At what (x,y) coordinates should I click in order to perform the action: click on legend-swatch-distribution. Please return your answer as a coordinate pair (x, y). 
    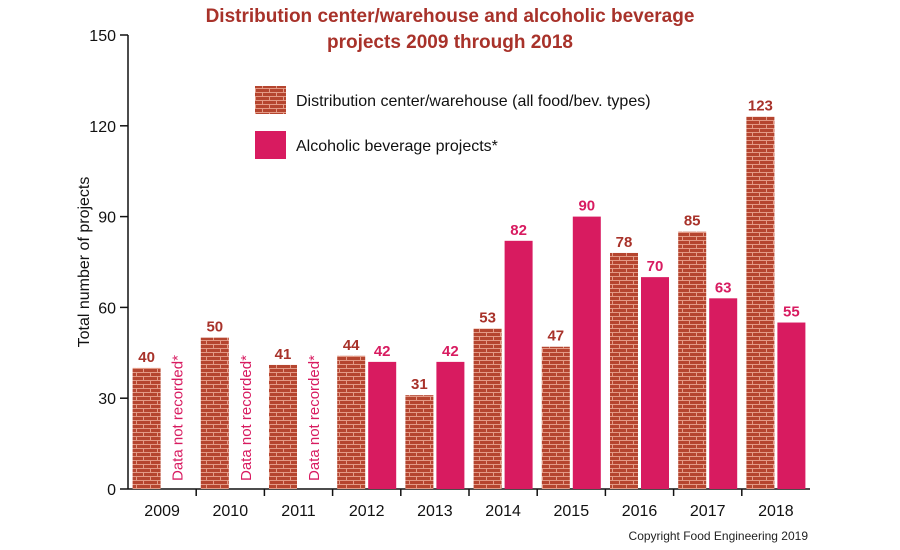
    Looking at the image, I should click on (270, 100).